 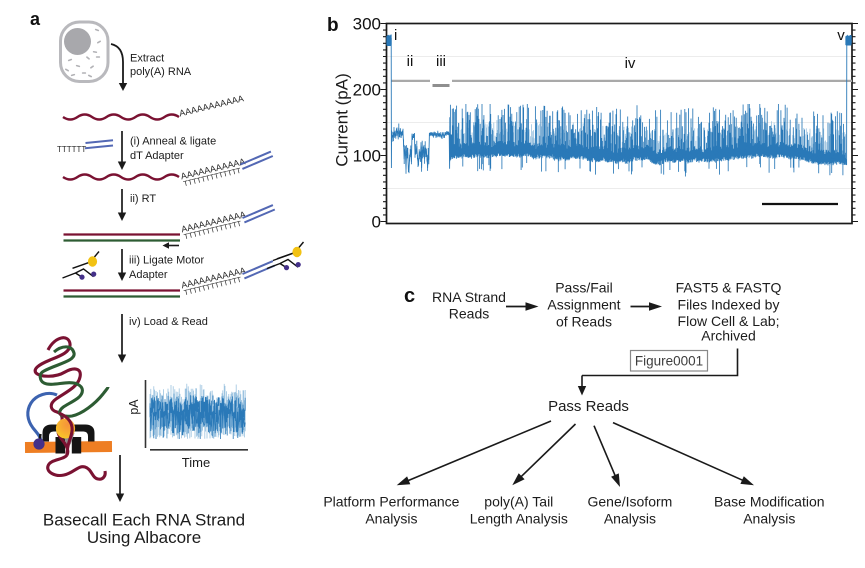 What do you see at coordinates (143, 199) in the screenshot?
I see `svg-text: ii) RT` at bounding box center [143, 199].